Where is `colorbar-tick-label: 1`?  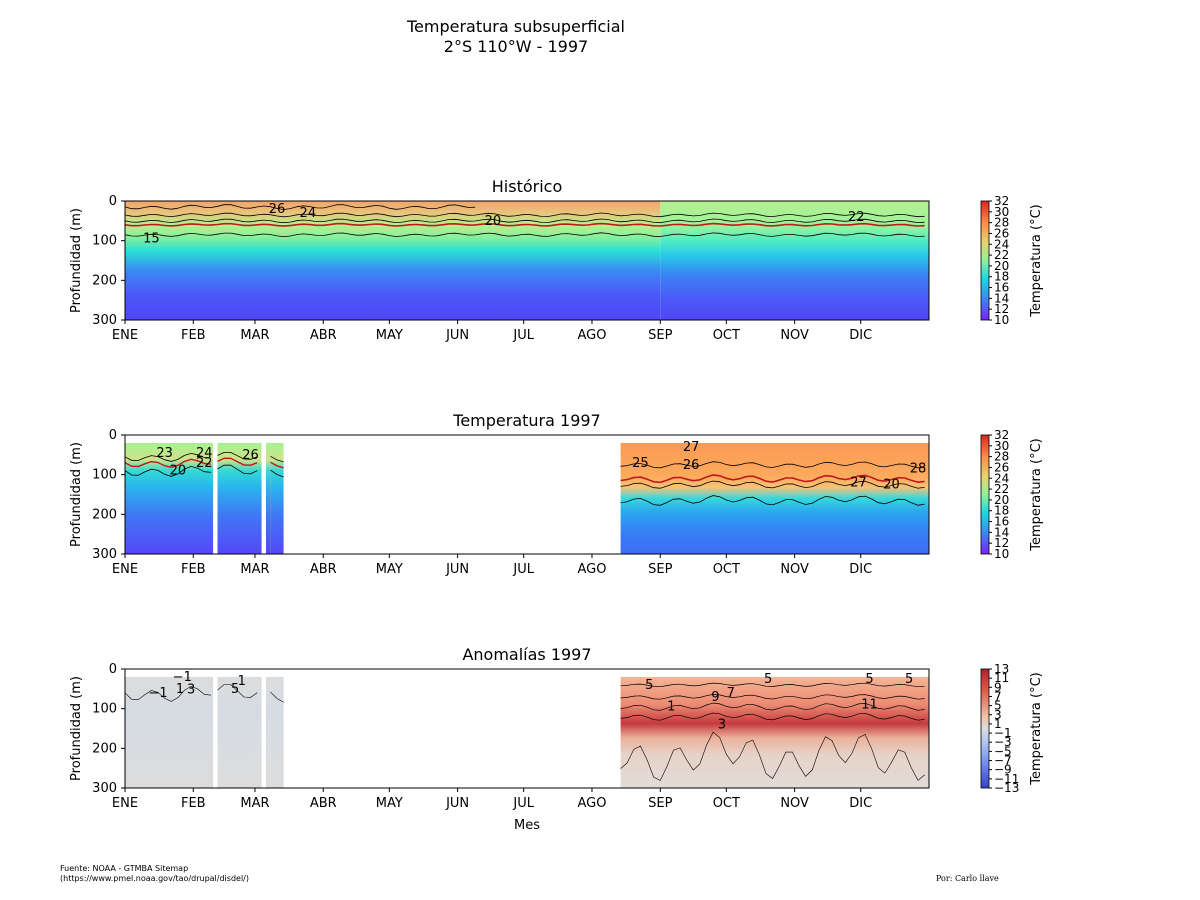 colorbar-tick-label: 1 is located at coordinates (998, 724).